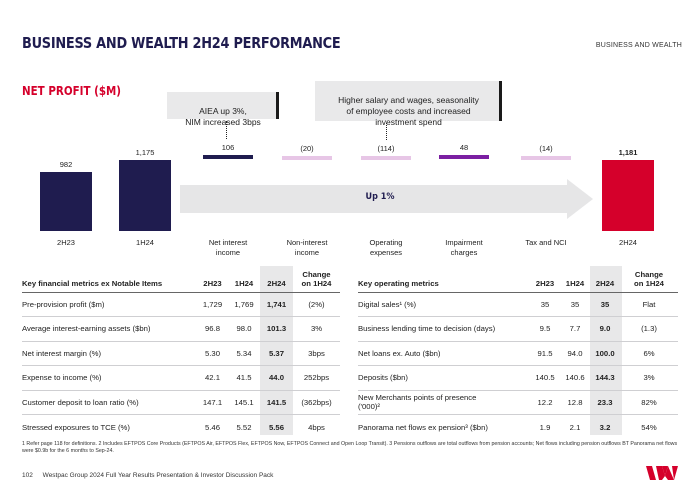 The width and height of the screenshot is (700, 494). Describe the element at coordinates (398, 283) in the screenshot. I see `column-header: Key operating metrics` at that location.